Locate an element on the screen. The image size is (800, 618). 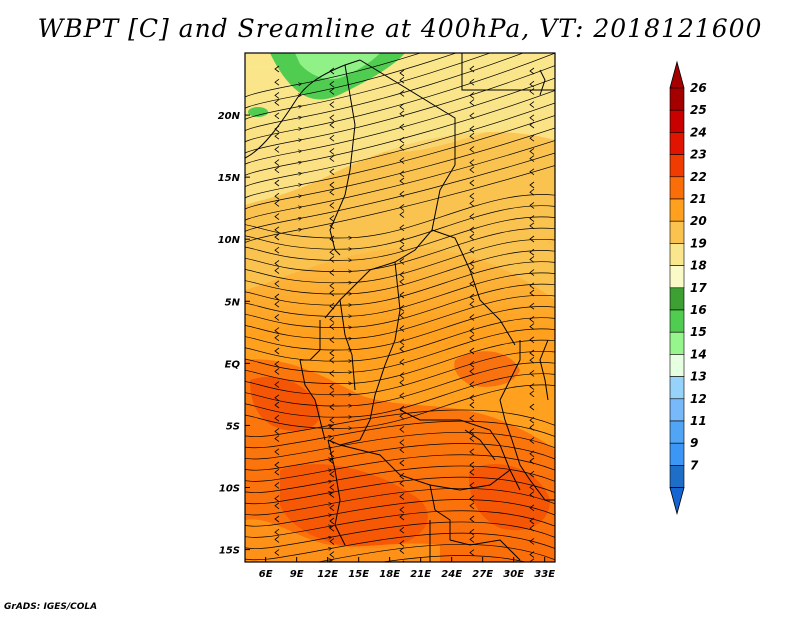
x-tick-label: 21E is located at coordinates (420, 574).